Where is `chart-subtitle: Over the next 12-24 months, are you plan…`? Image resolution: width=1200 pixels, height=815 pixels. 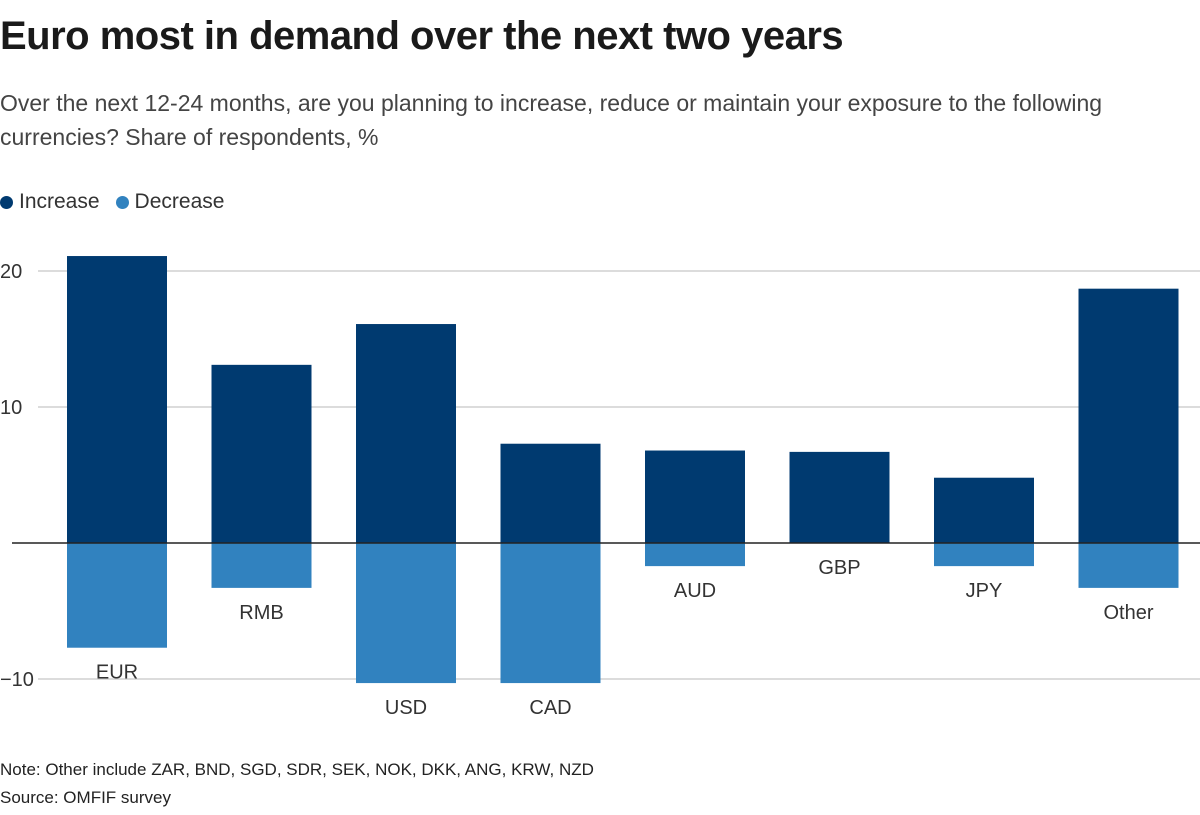
chart-subtitle: Over the next 12-24 months, are you plan… is located at coordinates (551, 120).